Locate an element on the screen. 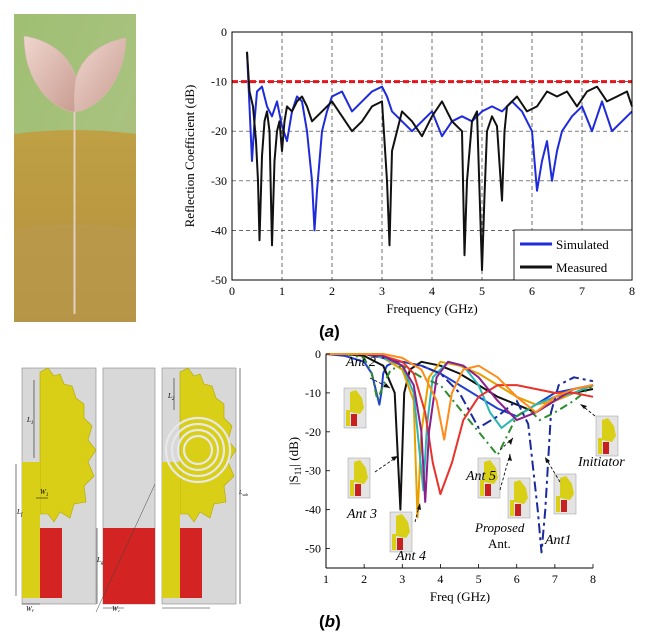 The height and width of the screenshot is (633, 649). chart-b-ytick-label: -20 is located at coordinates (313, 432).